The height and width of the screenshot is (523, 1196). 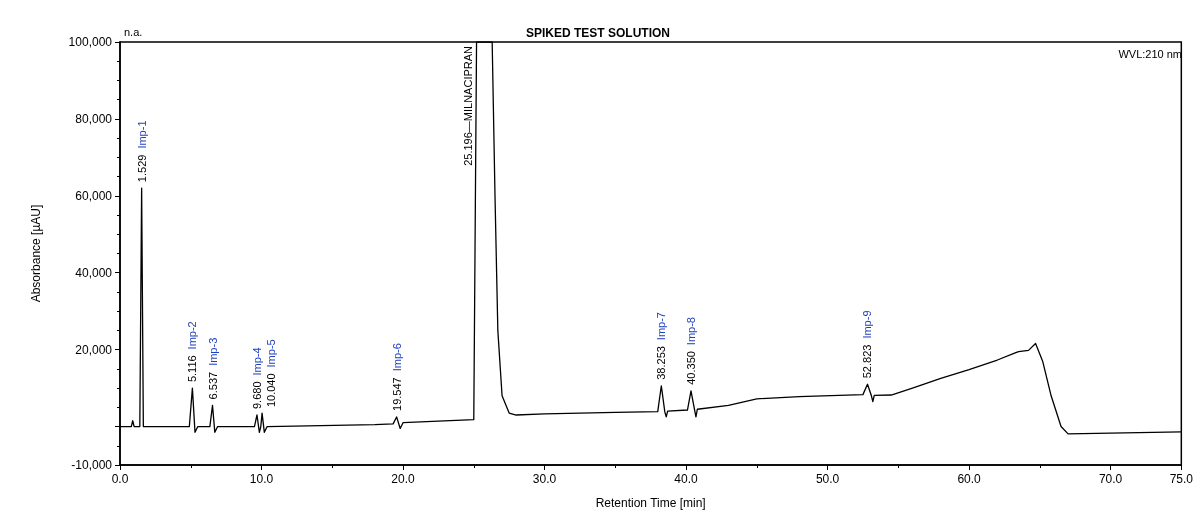 I want to click on annotation: 5.116, so click(x=192, y=369).